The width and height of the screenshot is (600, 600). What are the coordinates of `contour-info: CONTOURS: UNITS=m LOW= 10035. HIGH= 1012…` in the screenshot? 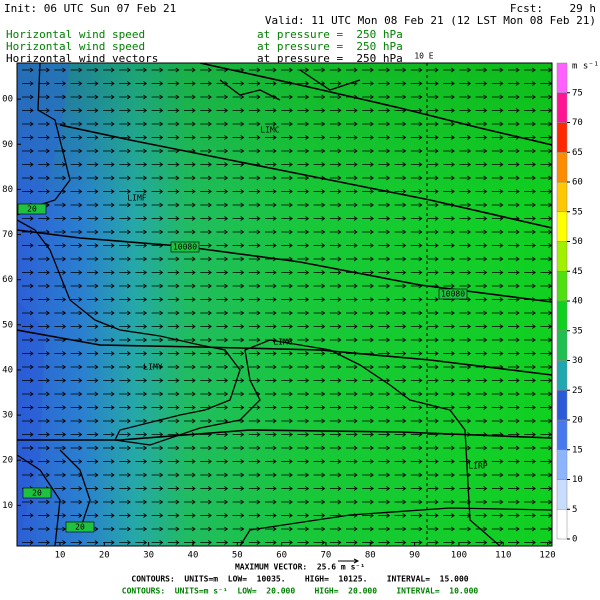 It's located at (299, 579).